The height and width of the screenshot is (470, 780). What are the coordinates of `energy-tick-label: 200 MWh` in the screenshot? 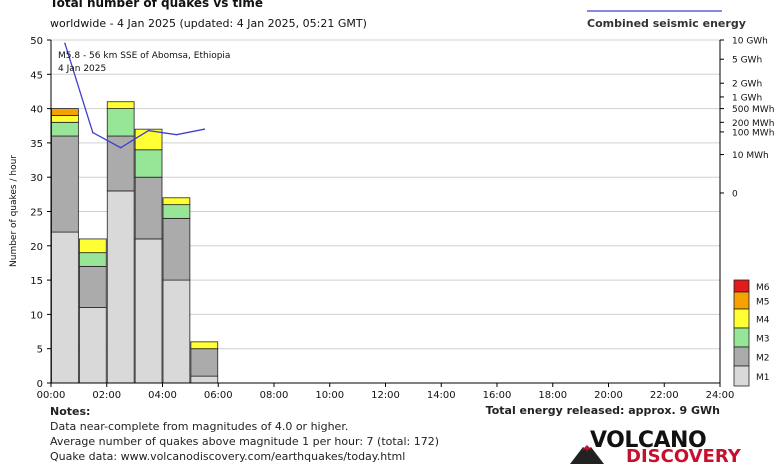 It's located at (753, 124).